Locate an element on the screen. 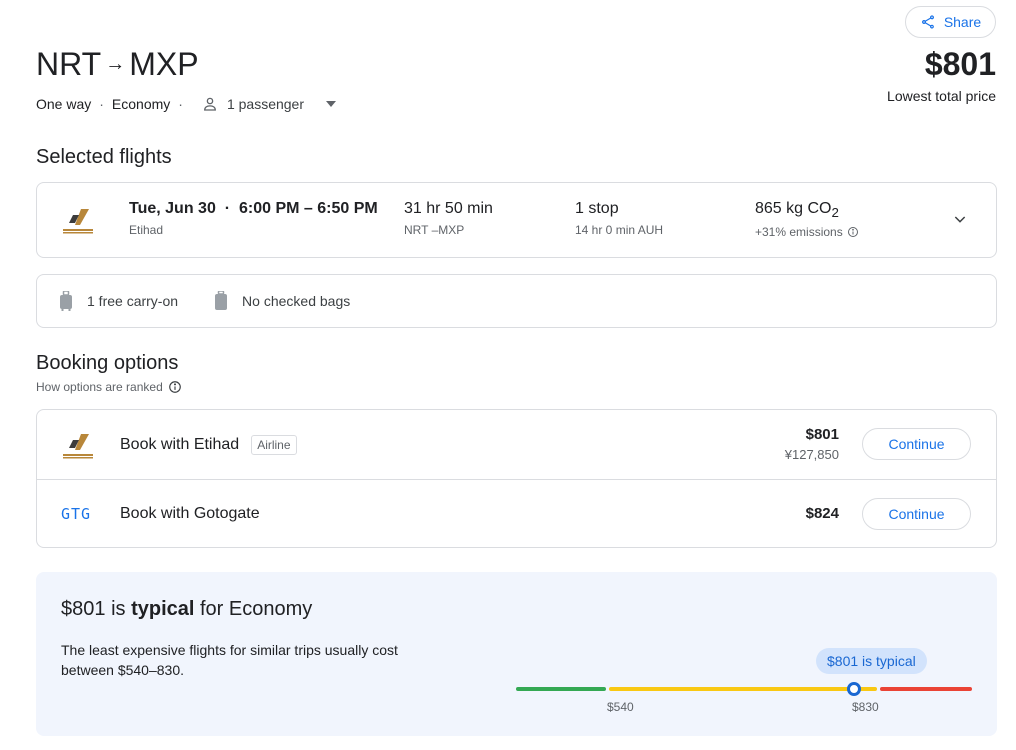  caret-down-icon is located at coordinates (331, 104).